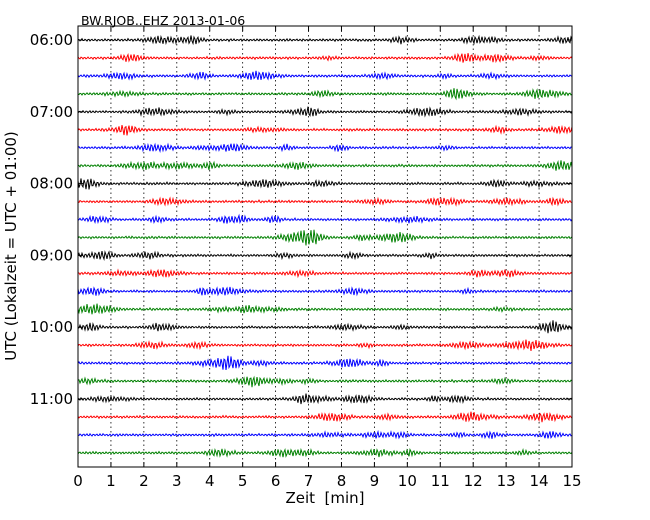 The image size is (650, 520). Describe the element at coordinates (440, 481) in the screenshot. I see `x-tick-label: 11` at that location.